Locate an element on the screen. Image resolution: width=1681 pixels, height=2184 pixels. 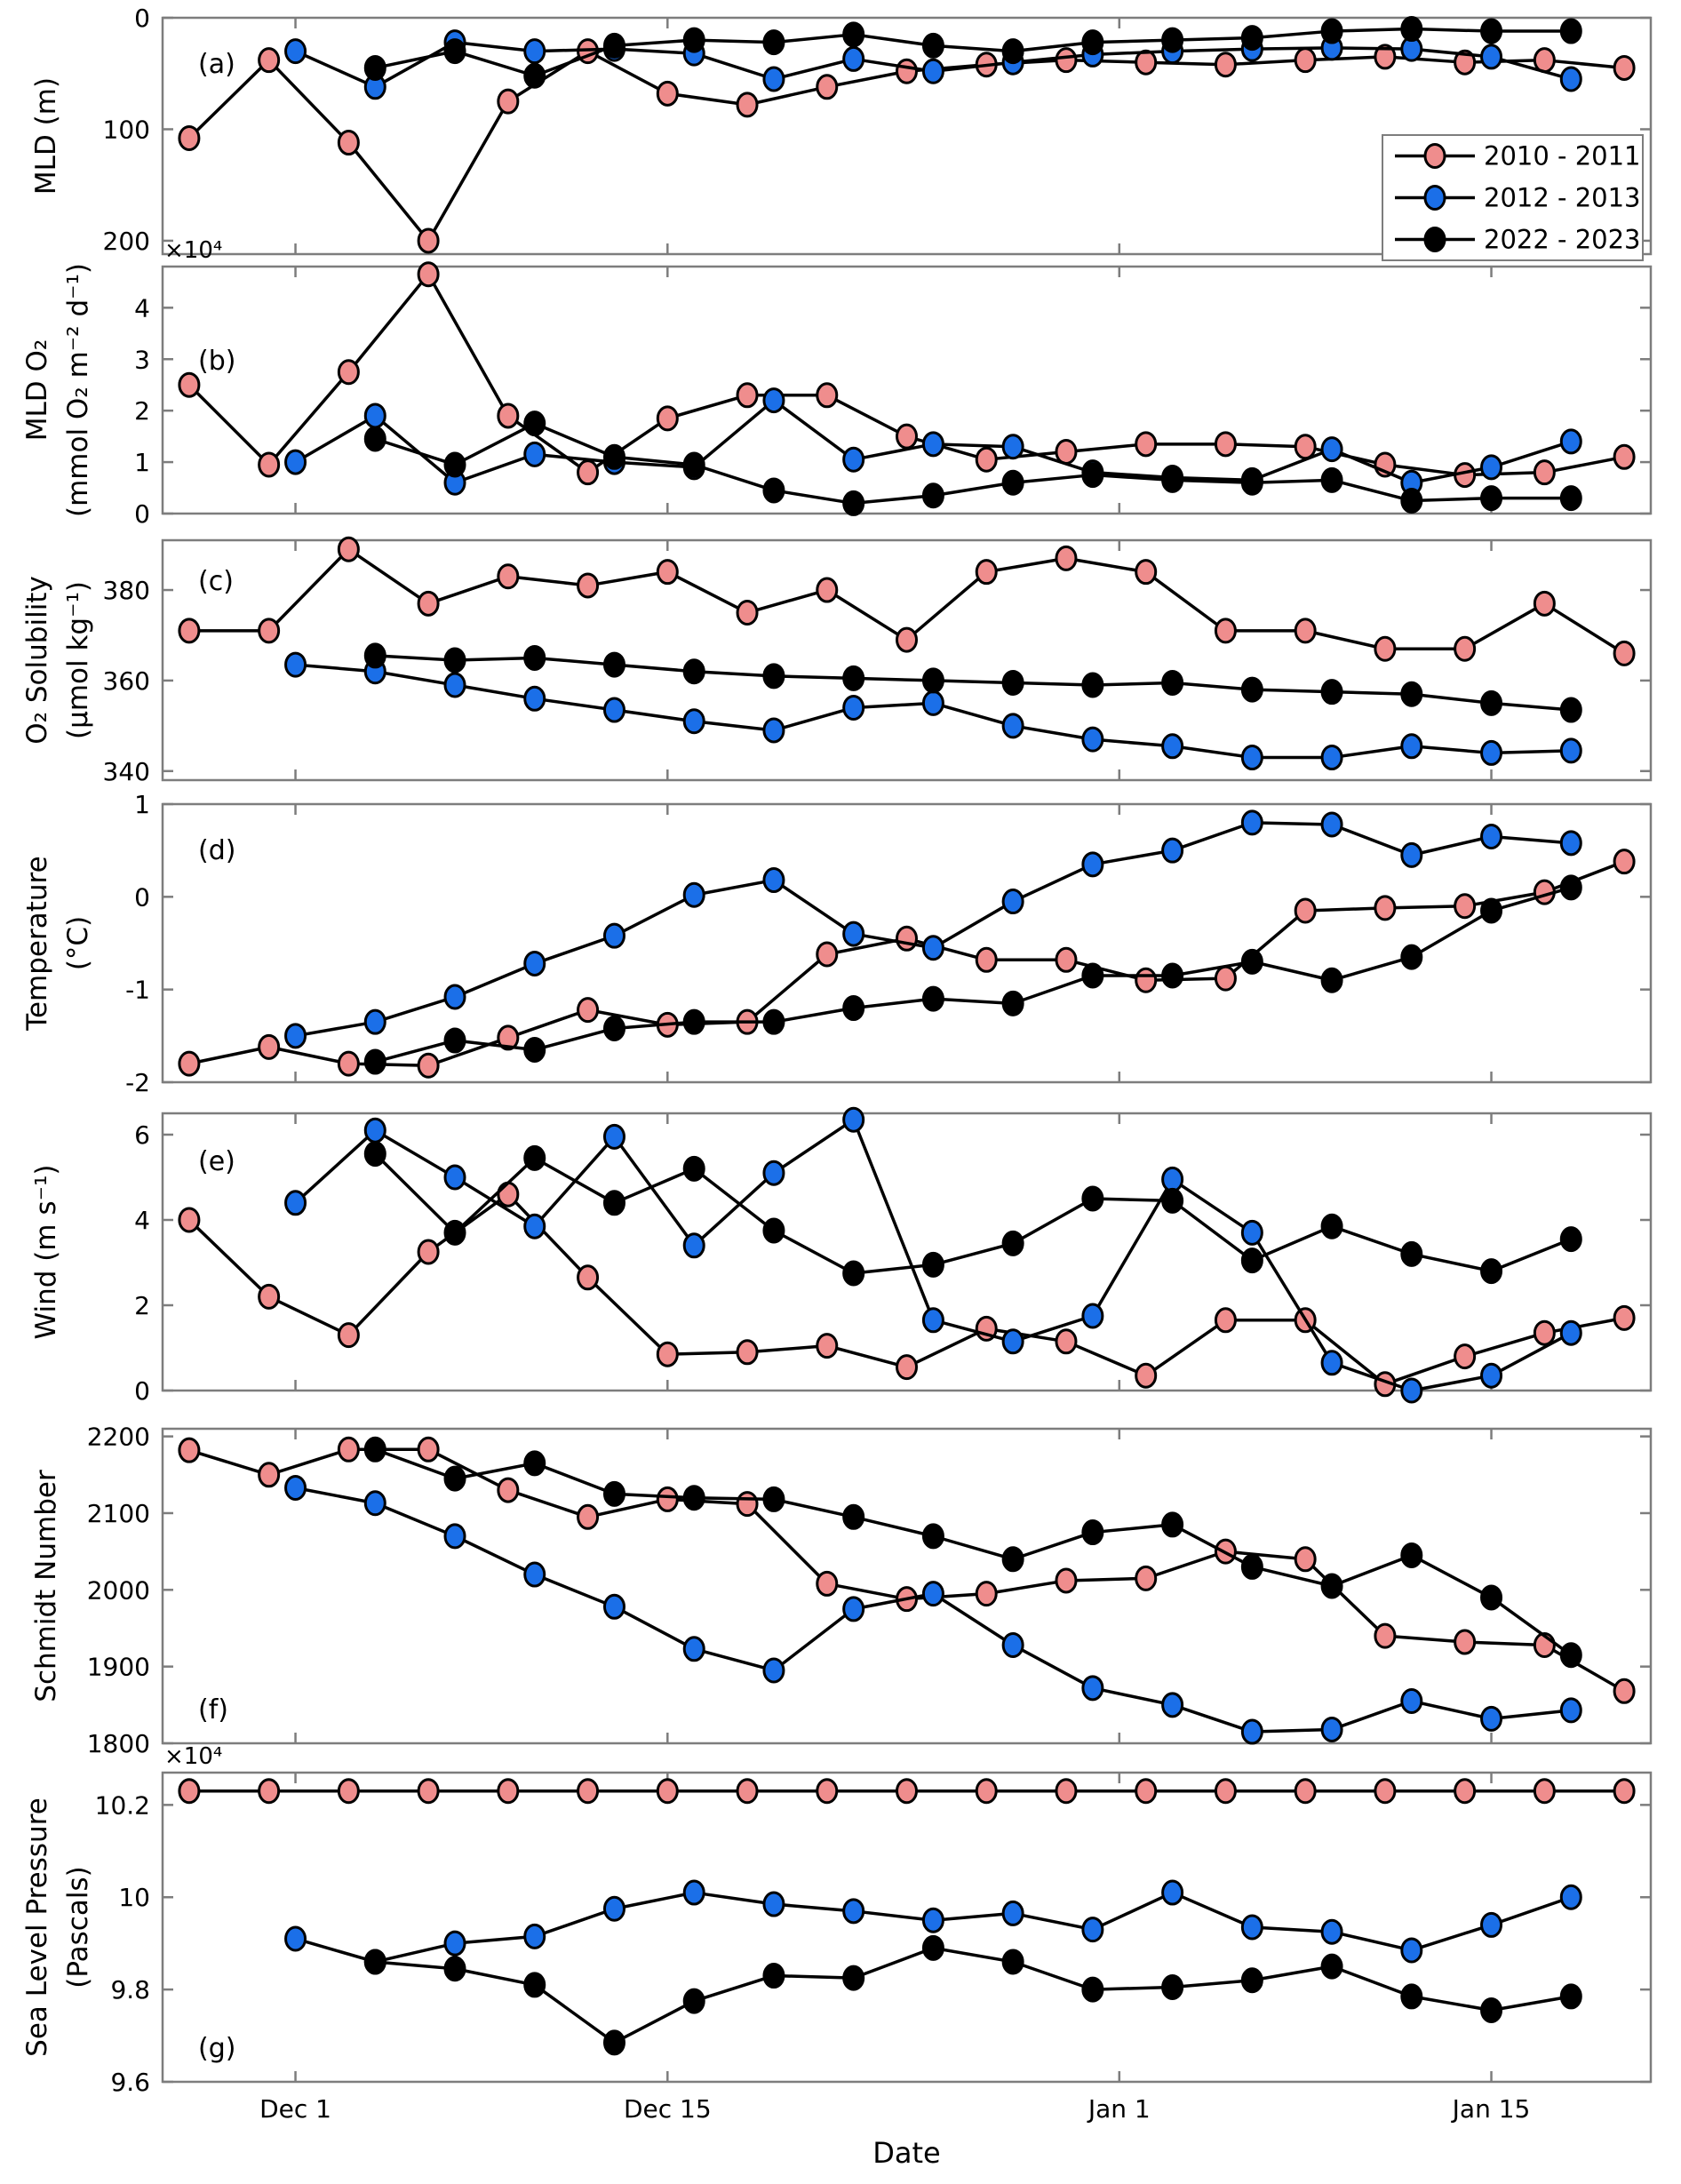
series-line-c is located at coordinates (974, 683).